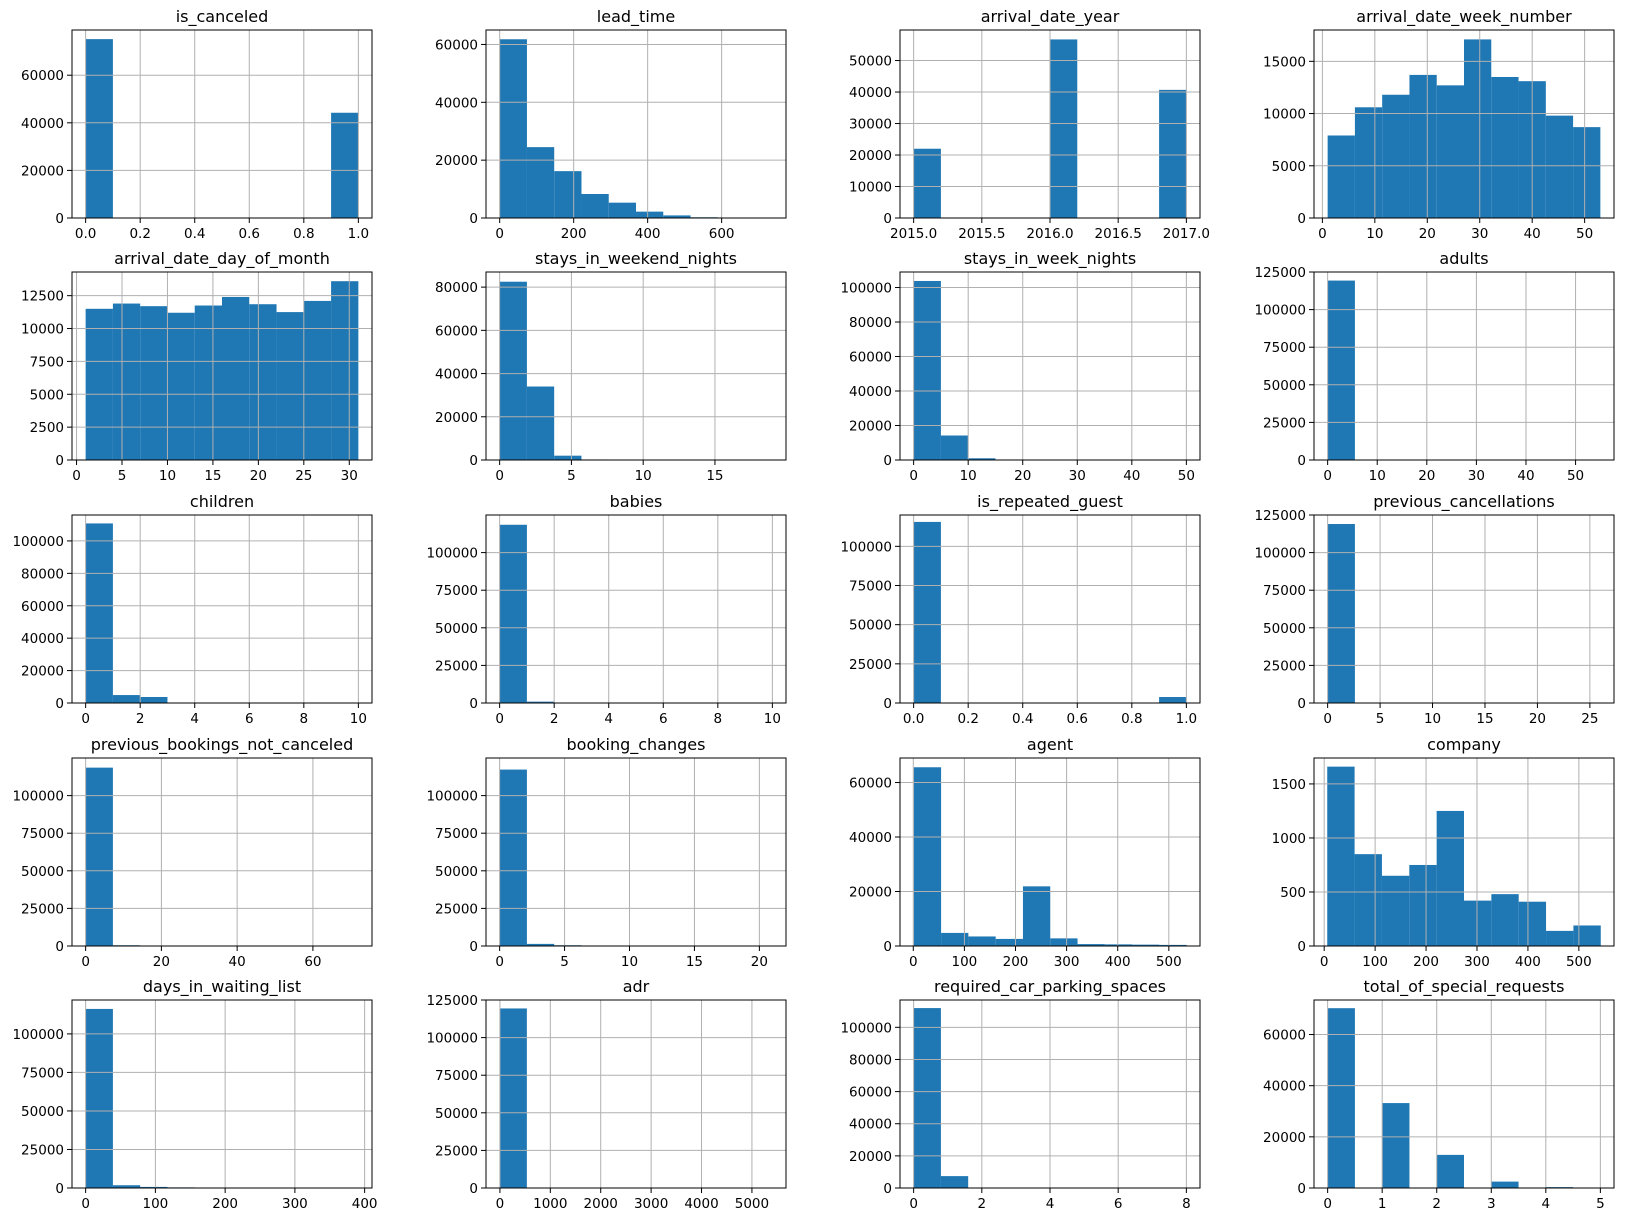 This screenshot has width=1632, height=1219. What do you see at coordinates (1463, 258) in the screenshot?
I see `histogram-title: adults` at bounding box center [1463, 258].